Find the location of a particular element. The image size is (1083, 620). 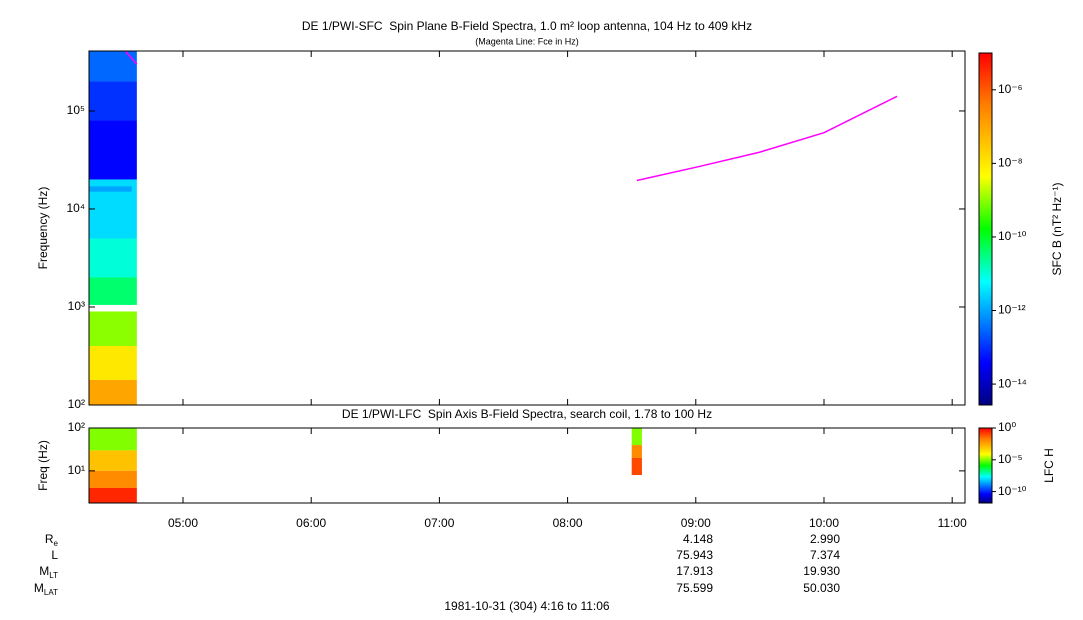

colorbar-tick-label: 10⁻⁶ is located at coordinates (1010, 89).